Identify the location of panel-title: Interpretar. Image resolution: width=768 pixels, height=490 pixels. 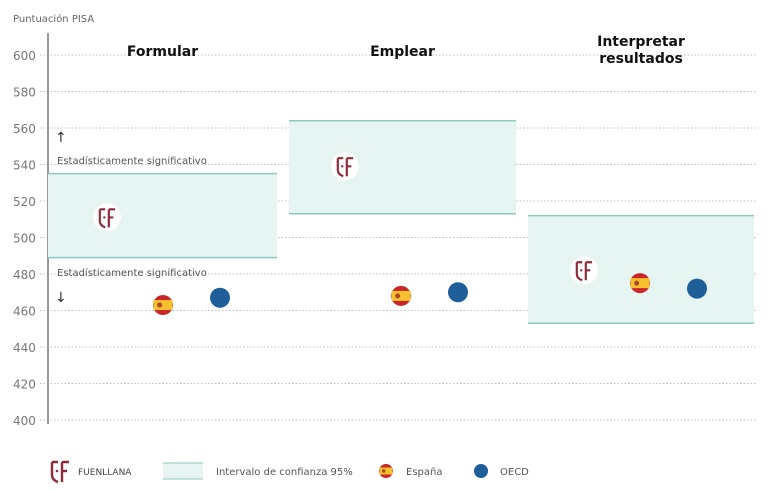
(641, 42).